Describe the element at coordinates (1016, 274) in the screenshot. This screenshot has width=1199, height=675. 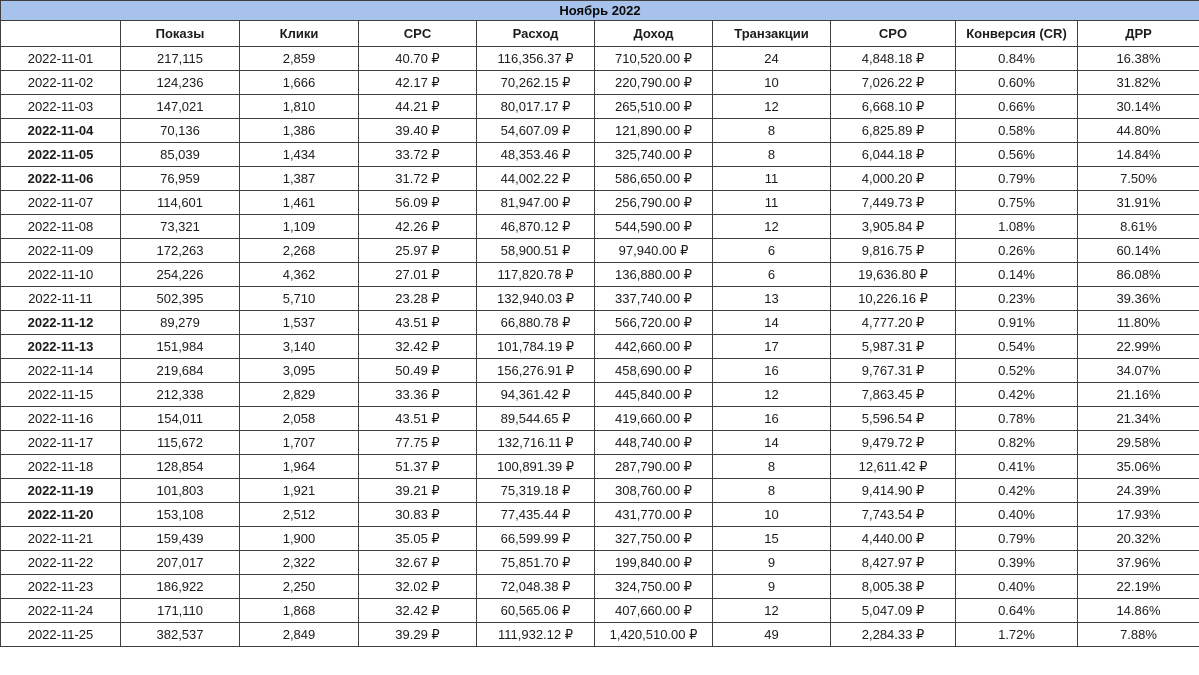
I see `value-cell: 0.14%` at that location.